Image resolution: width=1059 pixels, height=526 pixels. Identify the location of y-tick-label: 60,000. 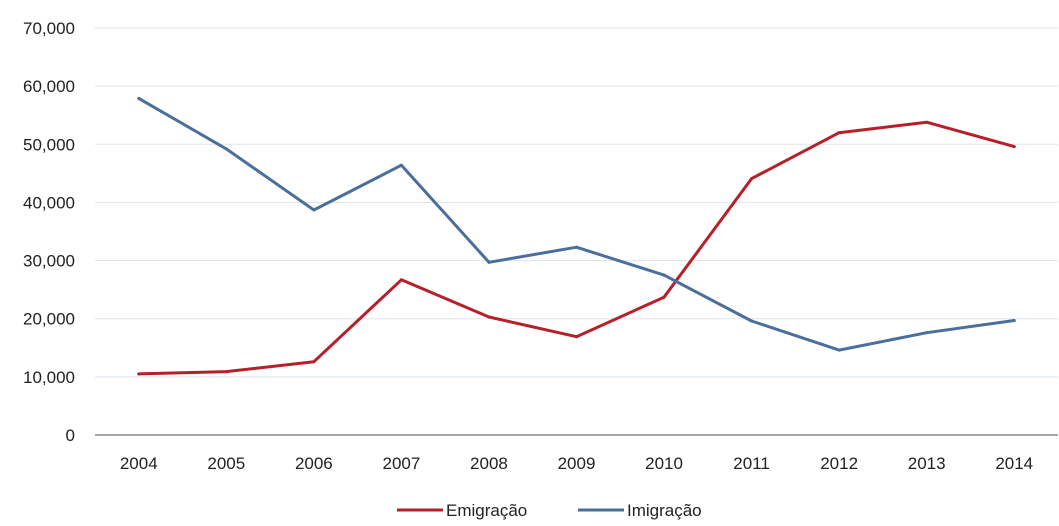
(49, 86).